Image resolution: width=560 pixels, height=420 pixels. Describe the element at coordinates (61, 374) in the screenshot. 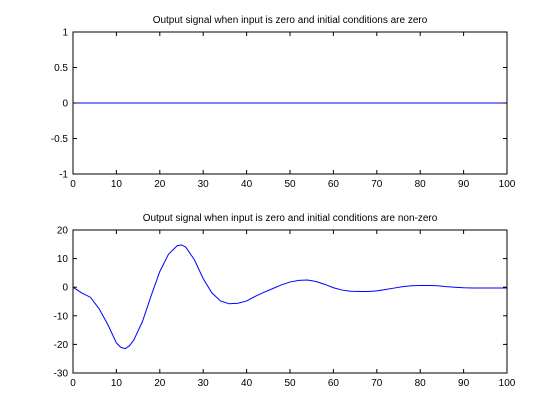

I see `y-tick-label: -30` at that location.